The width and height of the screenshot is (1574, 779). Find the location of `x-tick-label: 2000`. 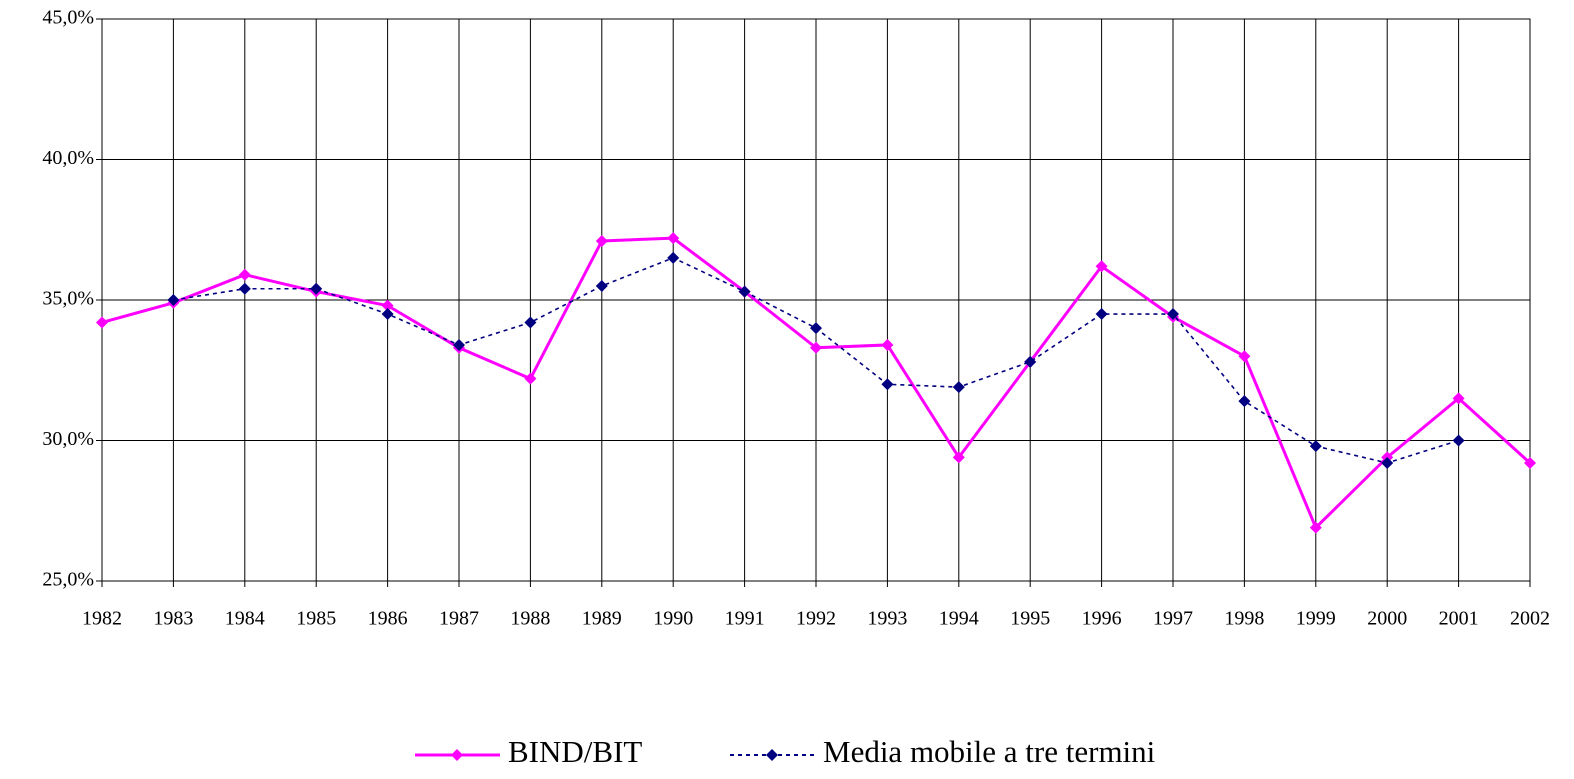

x-tick-label: 2000 is located at coordinates (1387, 619).